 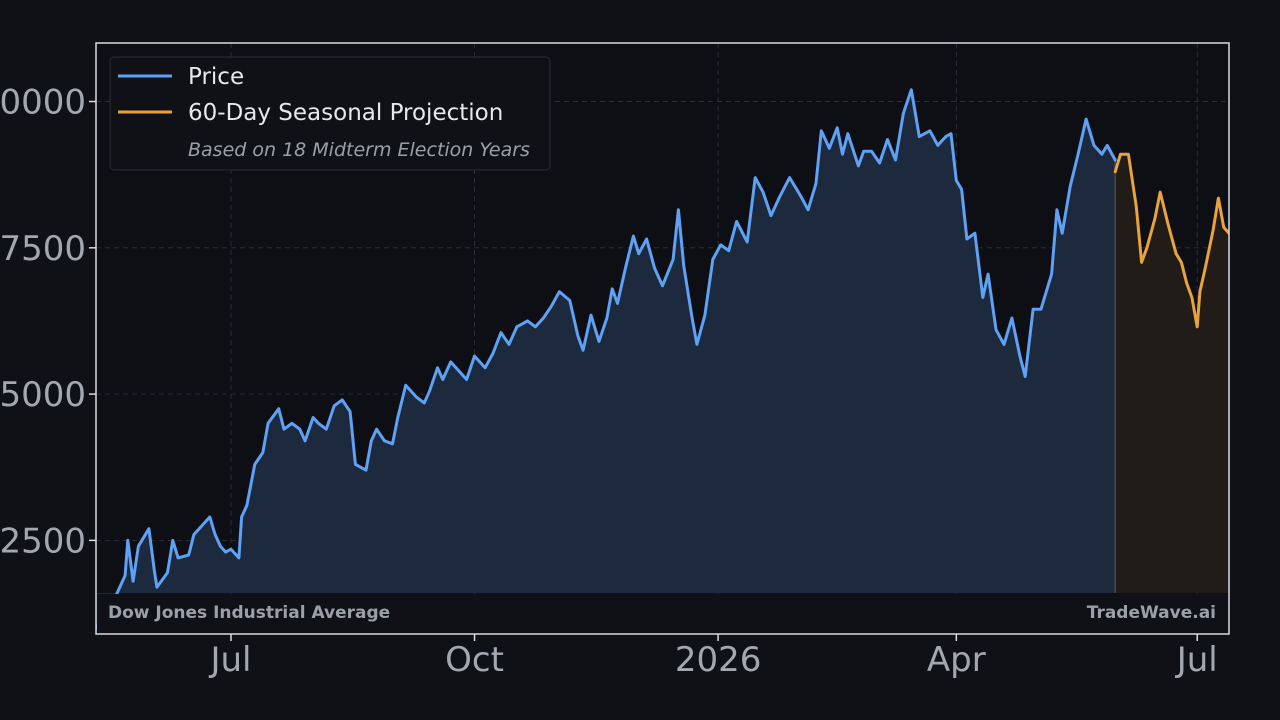 What do you see at coordinates (474, 660) in the screenshot?
I see `x-tick-label: Oct` at bounding box center [474, 660].